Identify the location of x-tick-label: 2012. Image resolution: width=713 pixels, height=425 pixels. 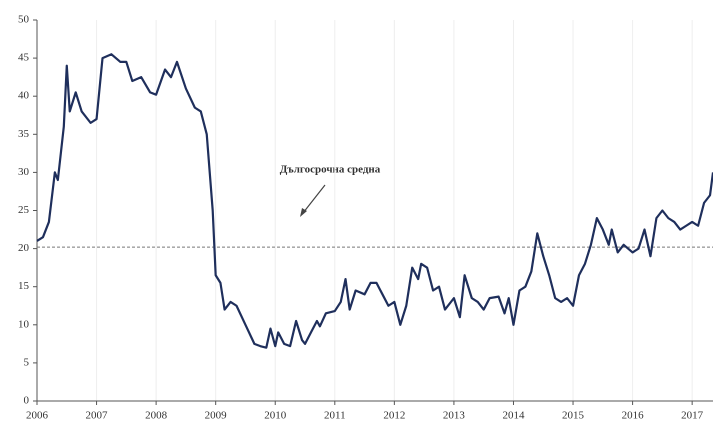
(394, 416).